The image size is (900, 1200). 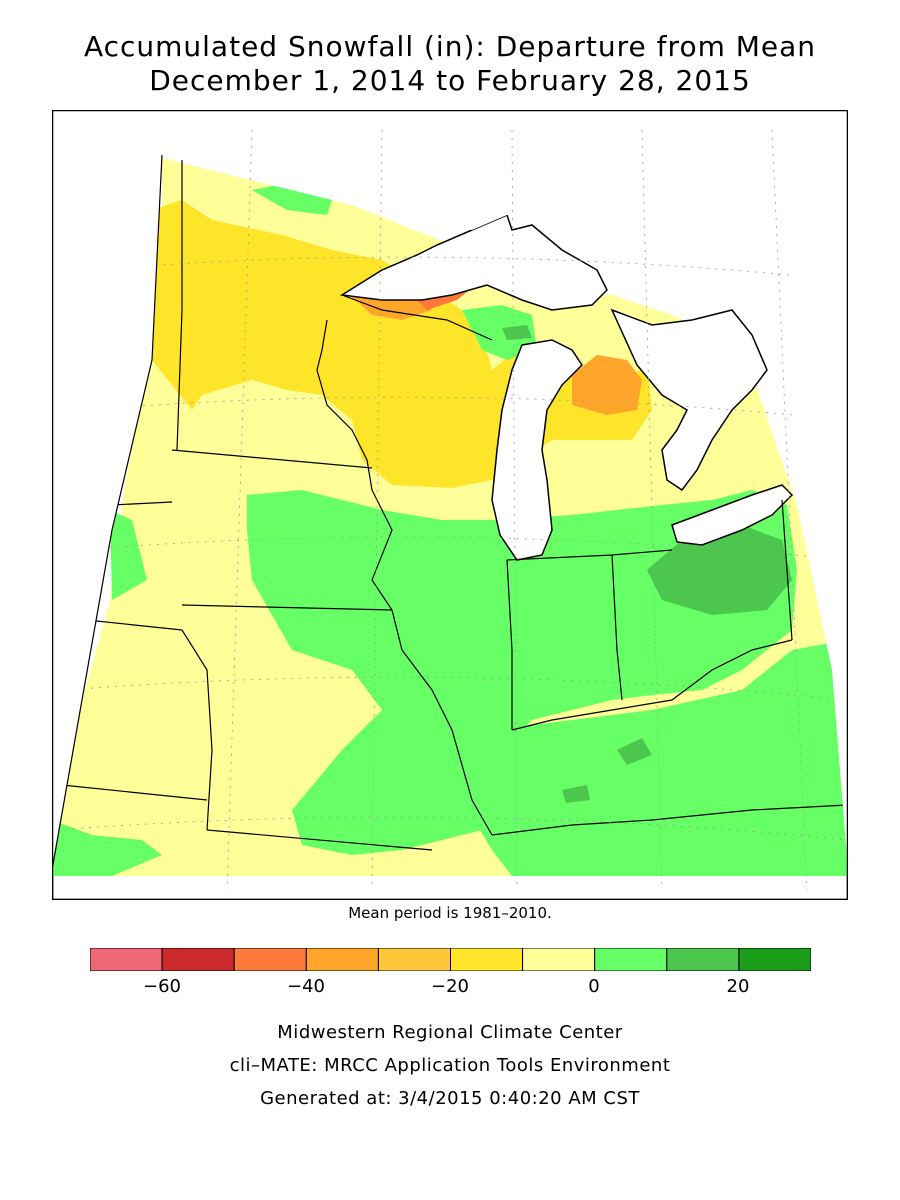 I want to click on footer-generated-time: Generated at: 3/4/2015 0:40:20 AM CST, so click(x=450, y=1098).